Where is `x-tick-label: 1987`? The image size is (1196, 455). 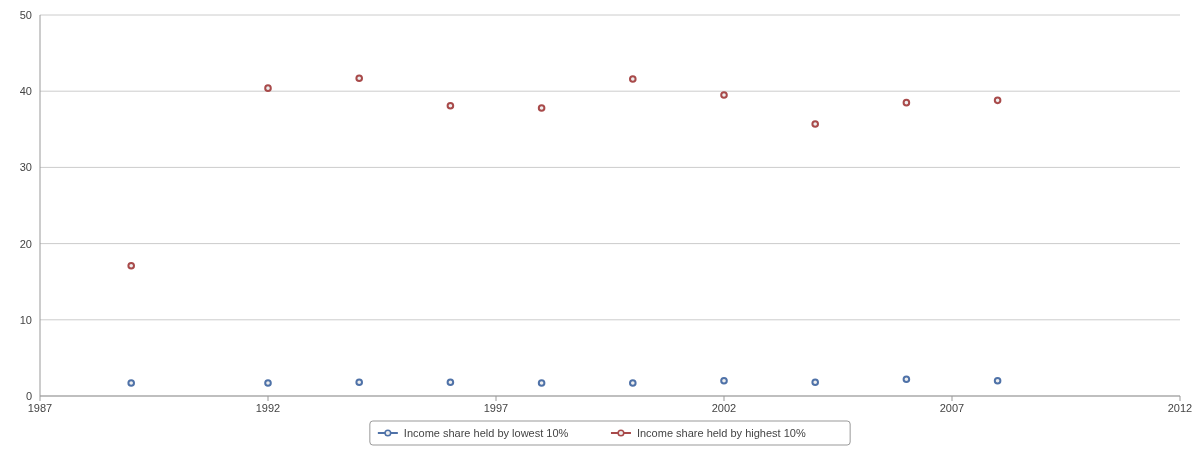
x-tick-label: 1987 is located at coordinates (40, 408).